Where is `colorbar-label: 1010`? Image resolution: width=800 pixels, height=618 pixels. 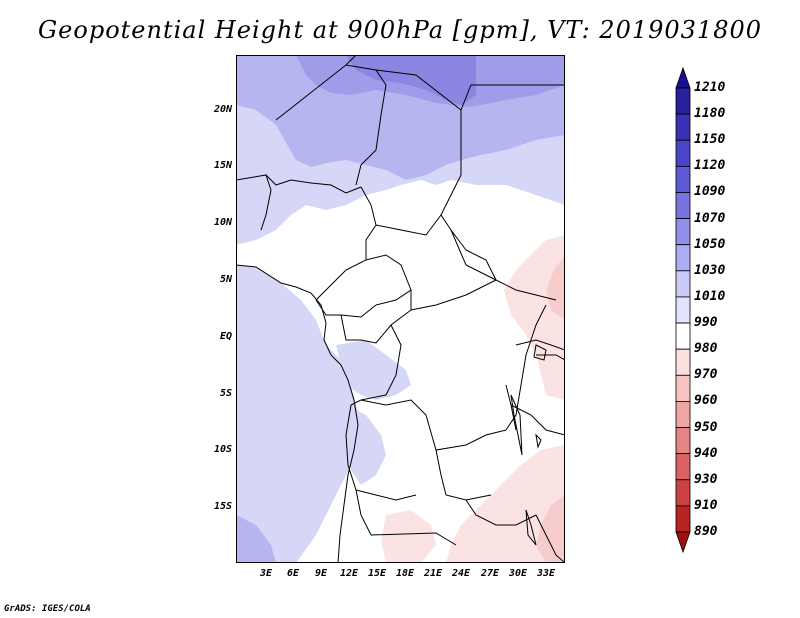 colorbar-label: 1010 is located at coordinates (710, 296).